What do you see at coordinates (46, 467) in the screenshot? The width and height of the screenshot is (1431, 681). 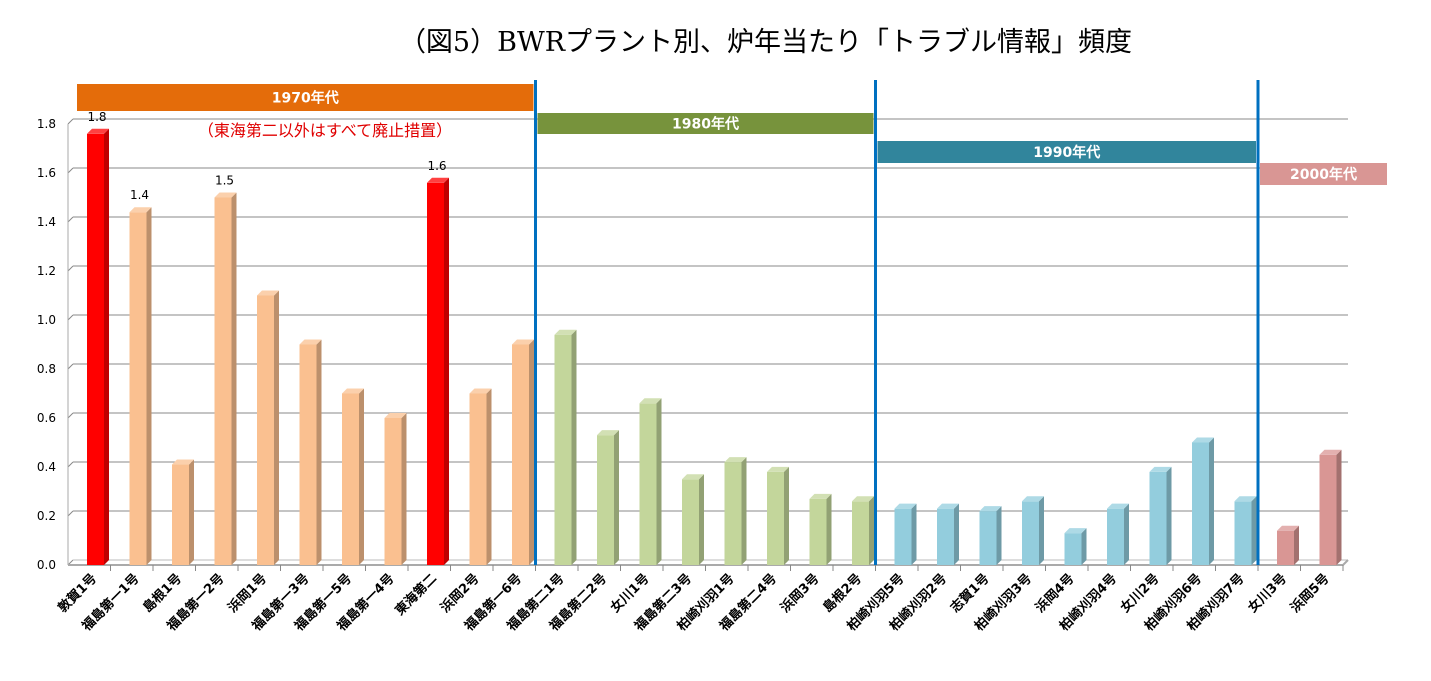 I see `y-tick-label: 0.4` at bounding box center [46, 467].